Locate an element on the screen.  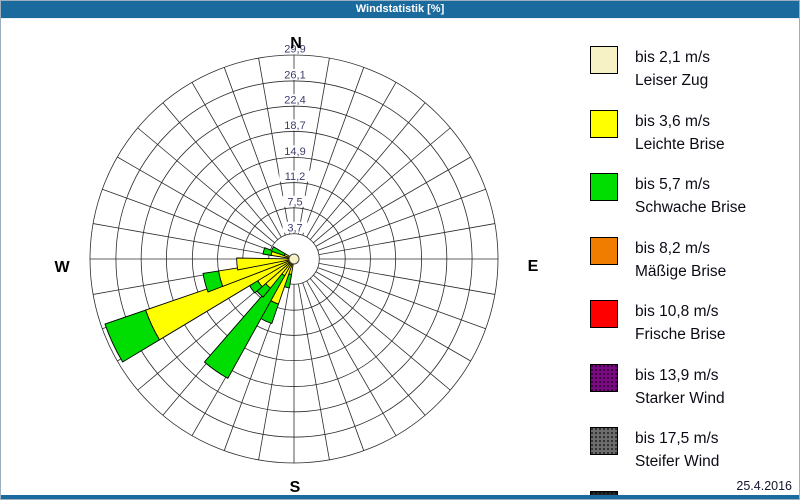
legend-entry: bis 10,8 m/s Frische Brise is located at coordinates (692, 323).